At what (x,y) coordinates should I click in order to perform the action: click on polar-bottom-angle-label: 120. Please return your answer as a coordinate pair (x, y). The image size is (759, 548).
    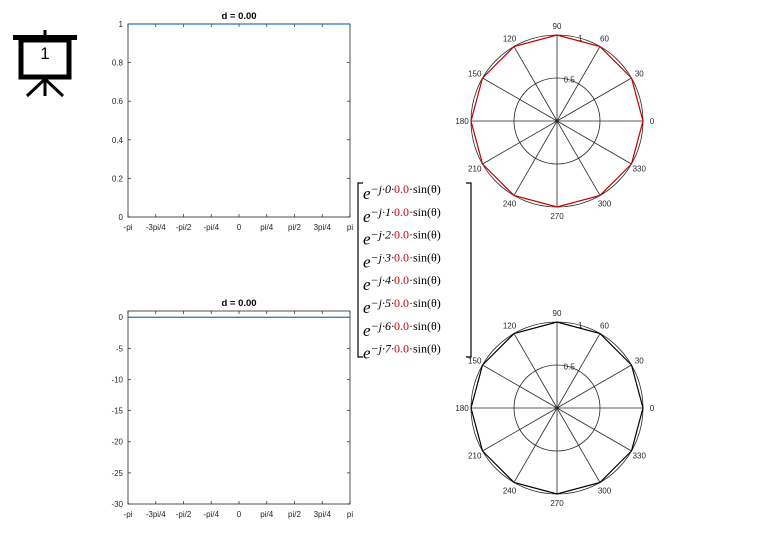
    Looking at the image, I should click on (510, 326).